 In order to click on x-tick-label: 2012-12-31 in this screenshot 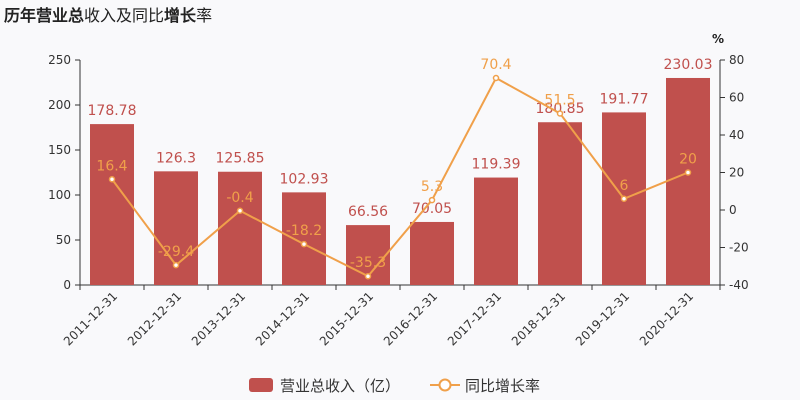, I will do `click(154, 318)`.